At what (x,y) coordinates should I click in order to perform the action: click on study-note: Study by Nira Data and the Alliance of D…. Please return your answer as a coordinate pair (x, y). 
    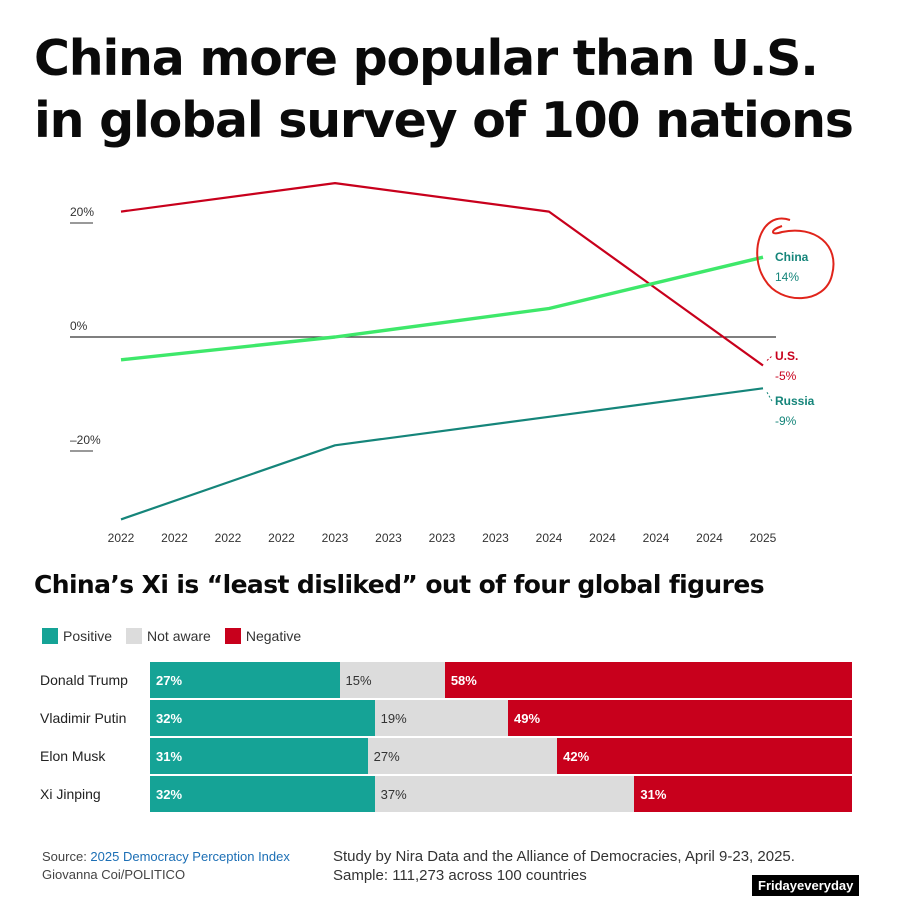
    Looking at the image, I should click on (598, 866).